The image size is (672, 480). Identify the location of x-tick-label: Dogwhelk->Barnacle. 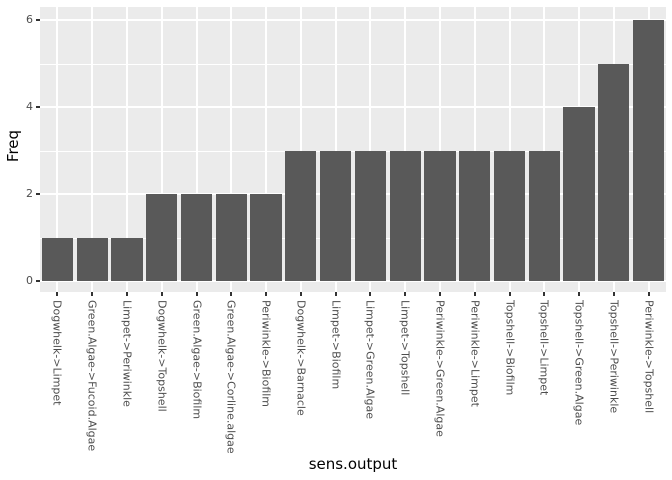
(301, 358).